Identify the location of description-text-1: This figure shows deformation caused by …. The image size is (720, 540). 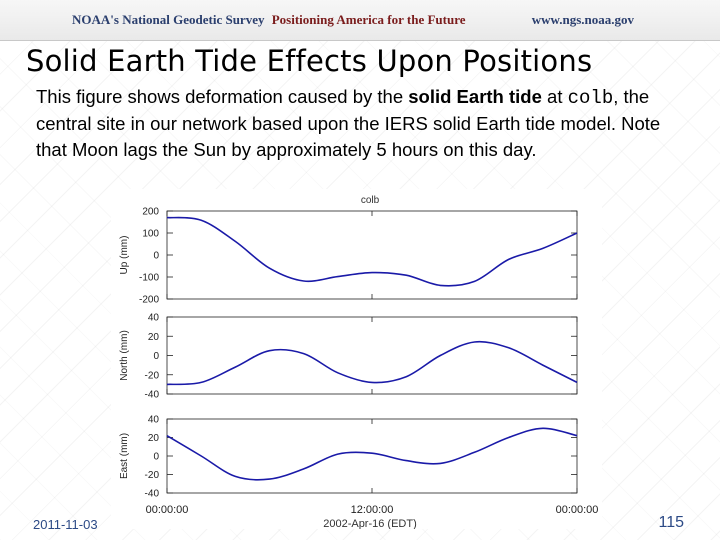
(222, 96).